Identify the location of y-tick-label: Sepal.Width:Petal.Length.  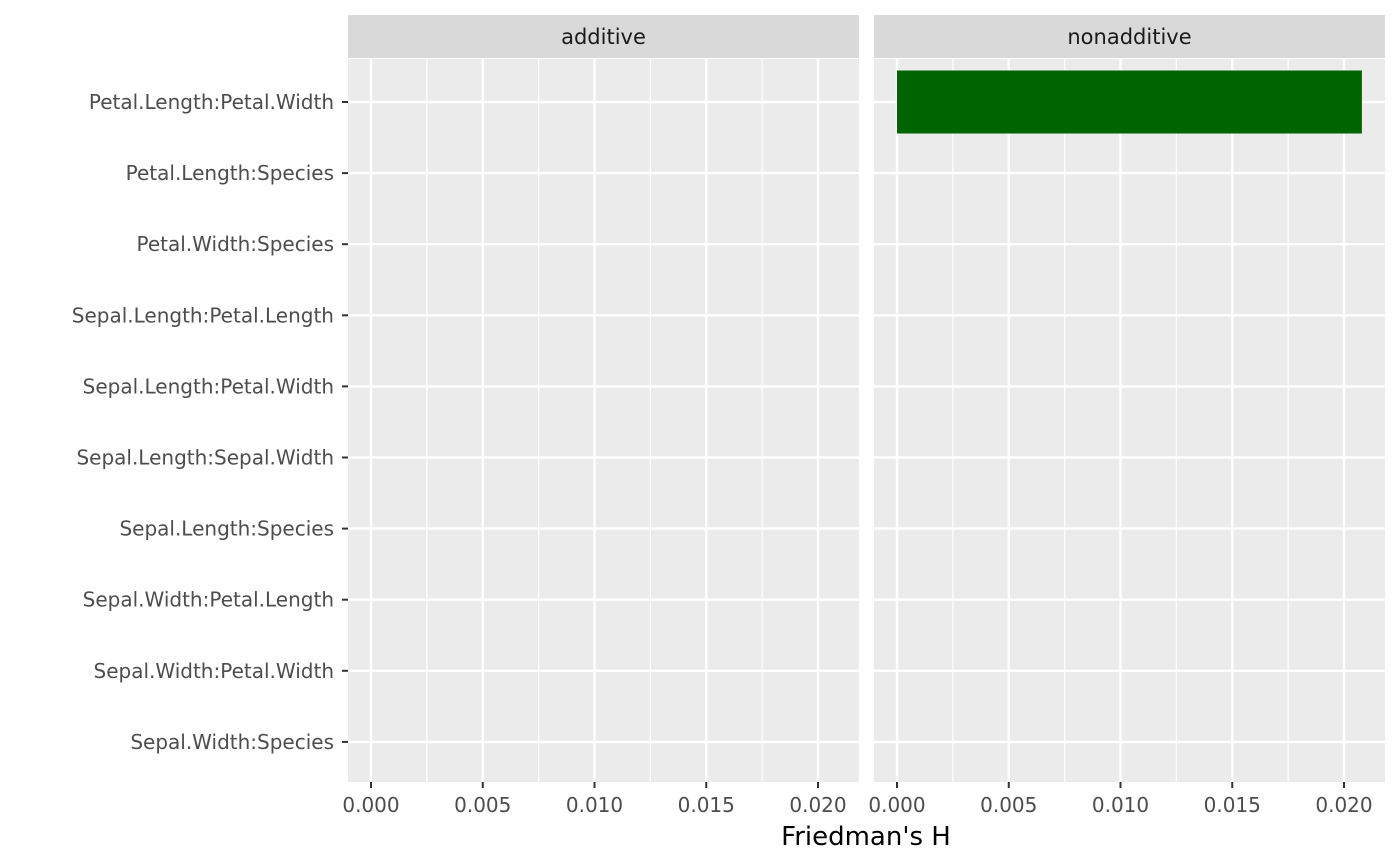
(208, 600).